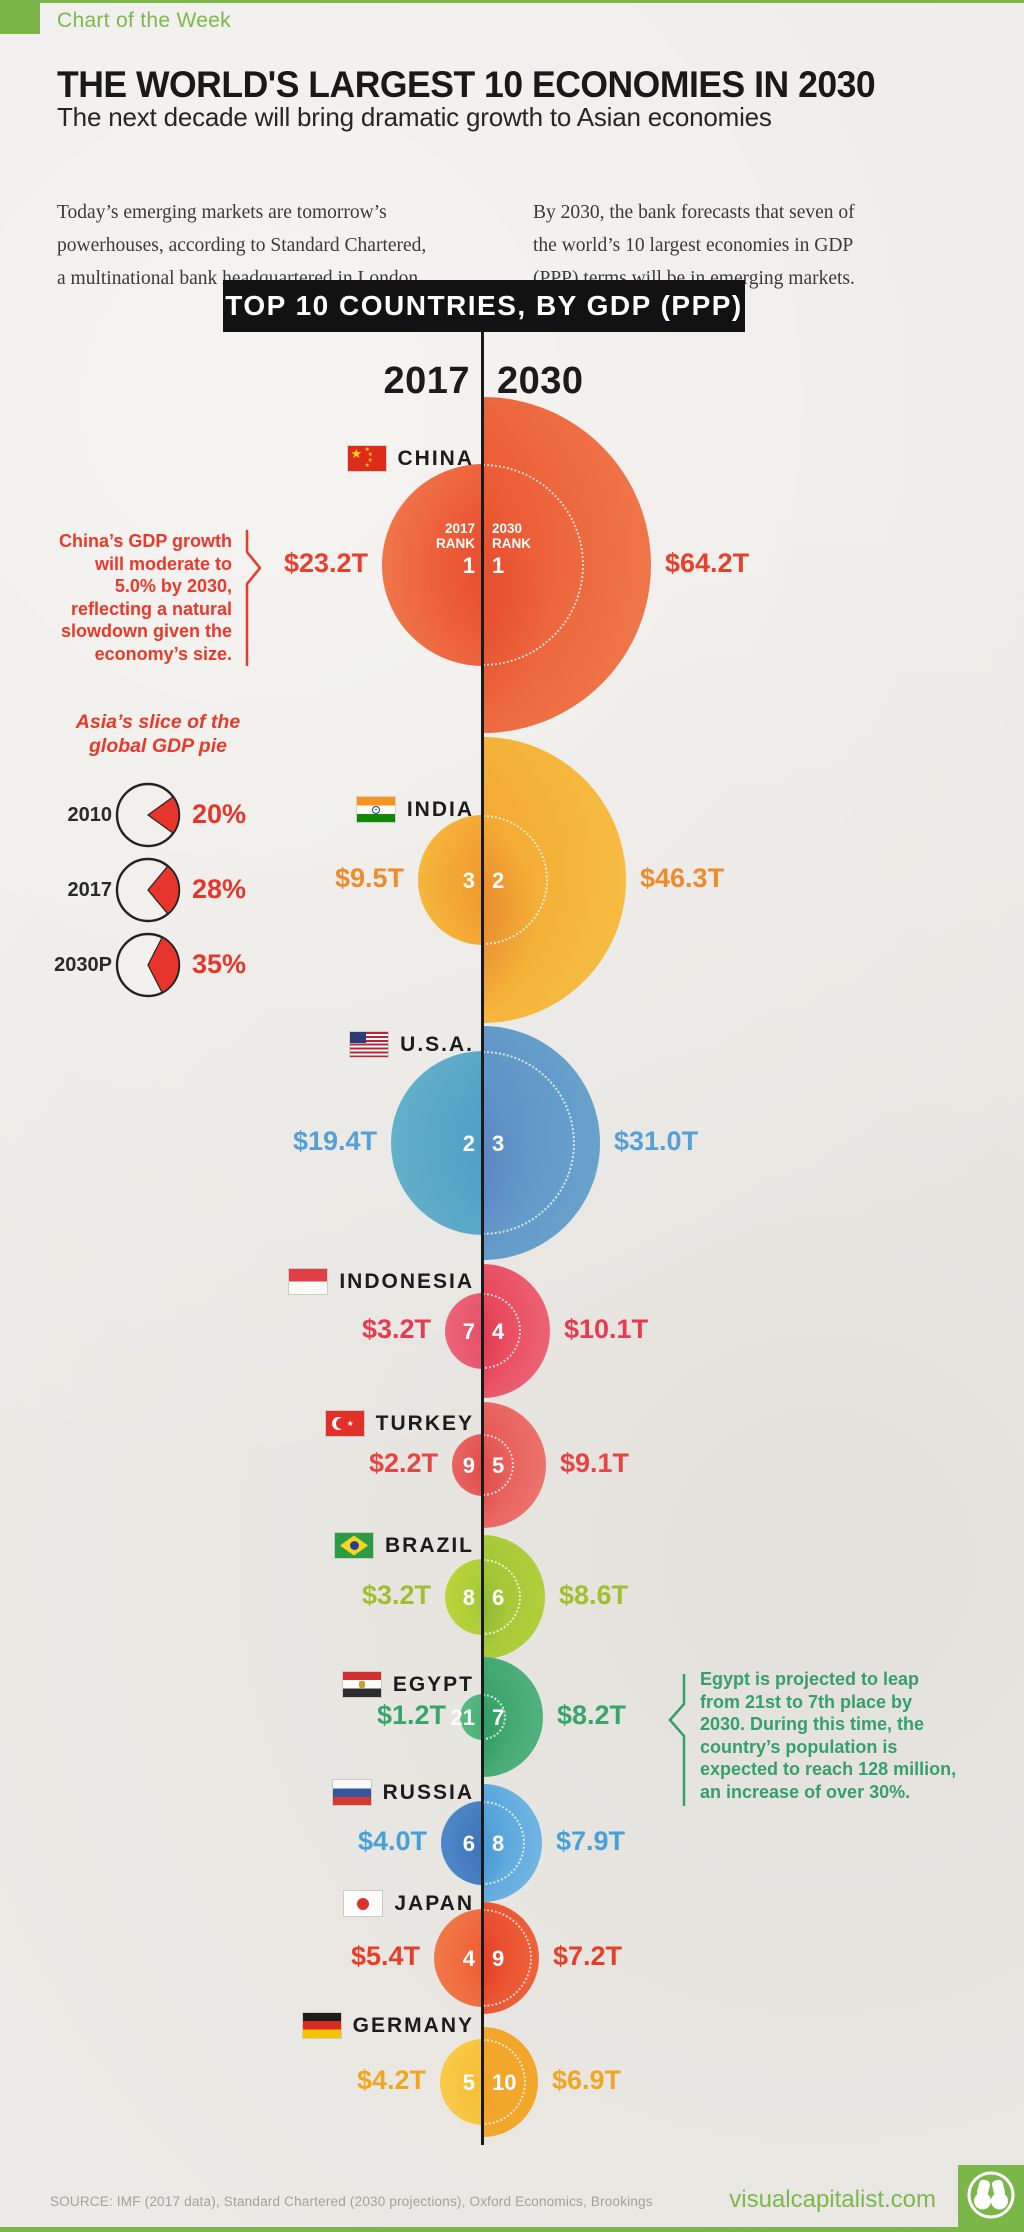 The image size is (1024, 2232). What do you see at coordinates (90, 890) in the screenshot?
I see `pie-year-label-2017: 2017` at bounding box center [90, 890].